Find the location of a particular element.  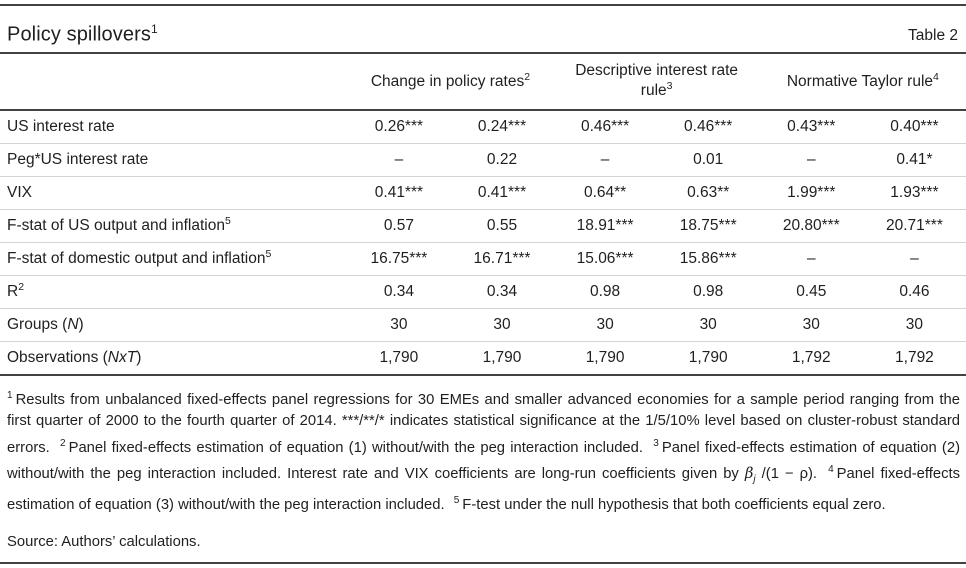

column-group-descriptive-interest-rate-rule: Descriptive interest rate rule3 is located at coordinates (656, 82).